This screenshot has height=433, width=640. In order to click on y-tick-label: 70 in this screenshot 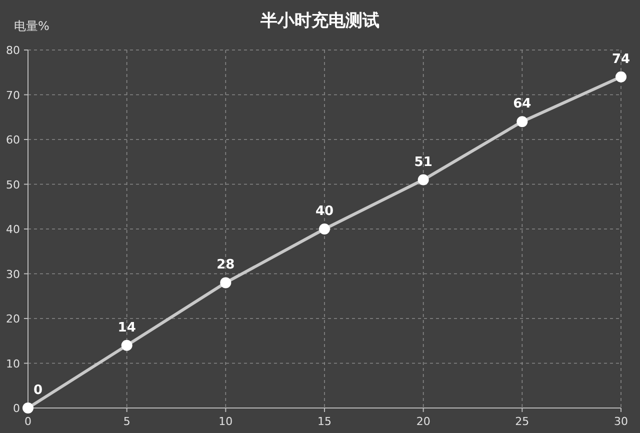, I will do `click(13, 95)`.